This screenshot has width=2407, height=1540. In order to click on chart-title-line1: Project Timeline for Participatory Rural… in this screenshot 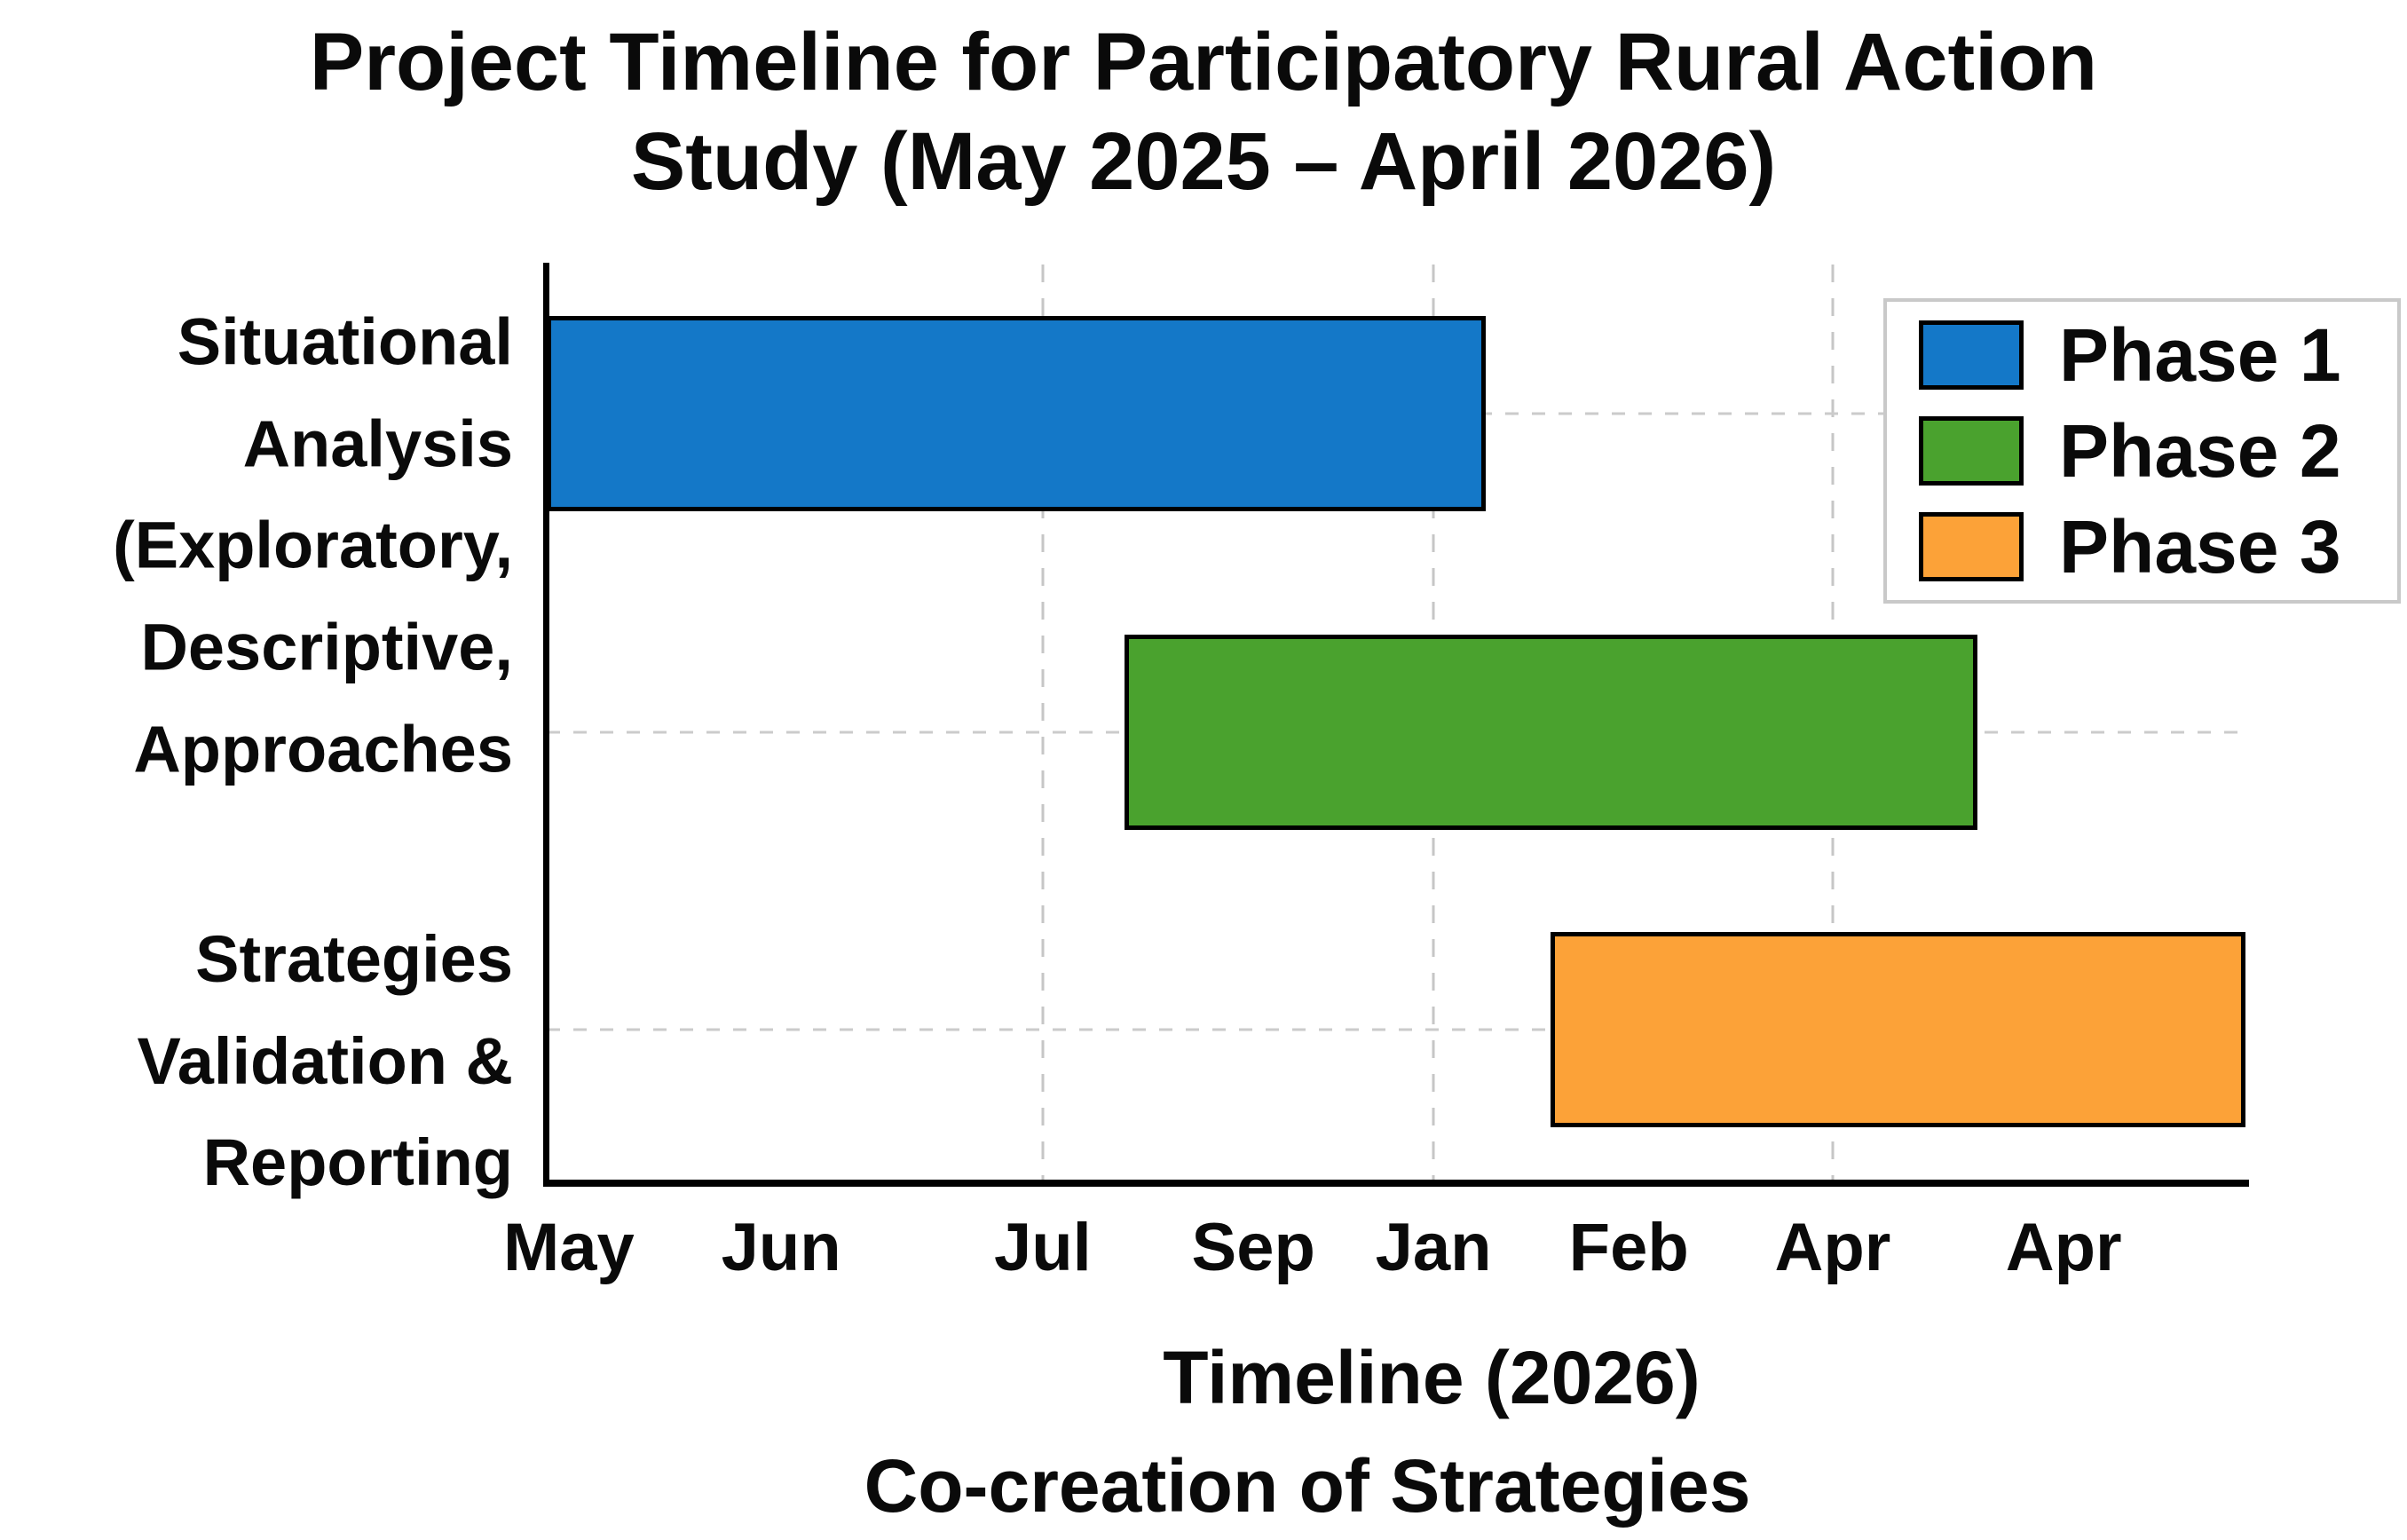, I will do `click(1203, 62)`.